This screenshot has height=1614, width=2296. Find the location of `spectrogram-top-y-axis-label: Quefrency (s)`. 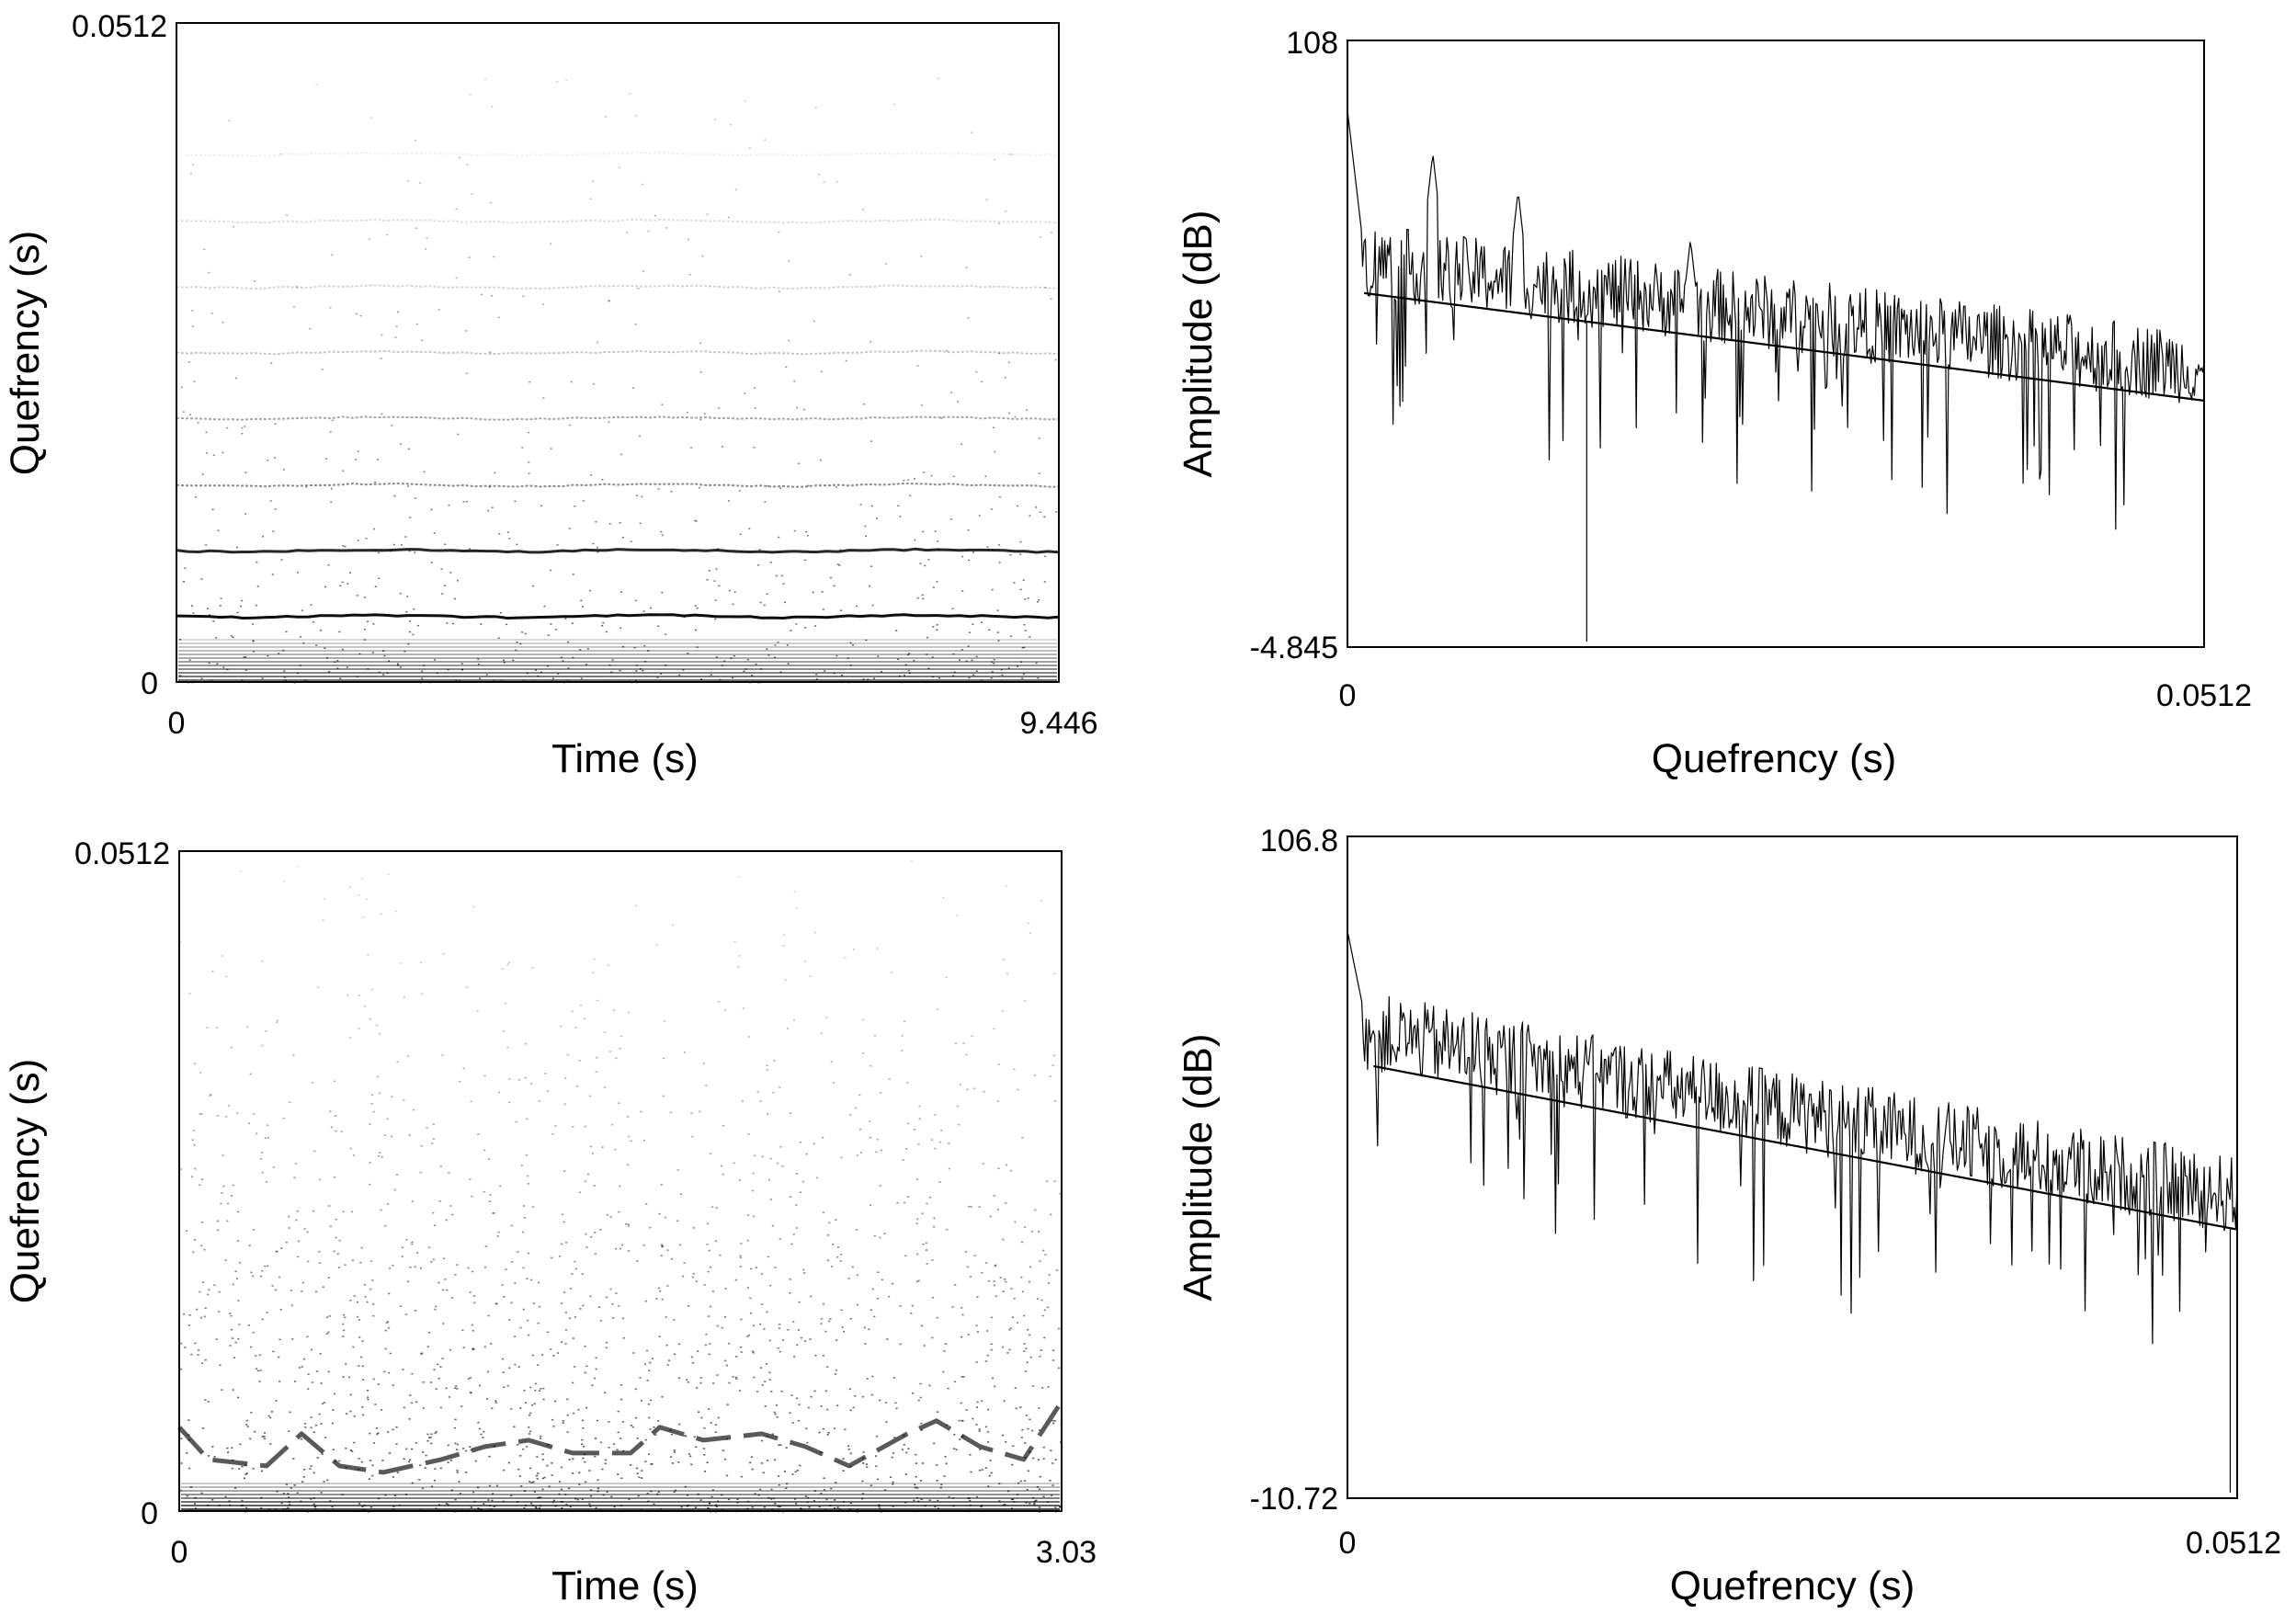

spectrogram-top-y-axis-label: Quefrency (s) is located at coordinates (26, 353).